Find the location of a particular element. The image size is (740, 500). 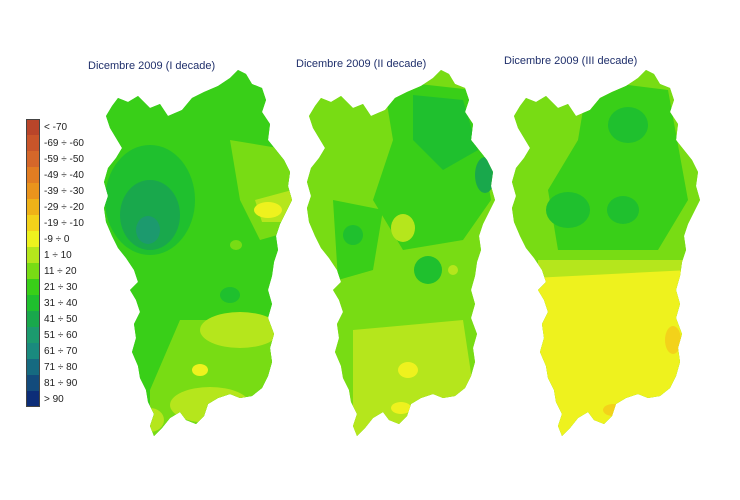

legend-row: -59 ÷ -50 is located at coordinates (86, 159).